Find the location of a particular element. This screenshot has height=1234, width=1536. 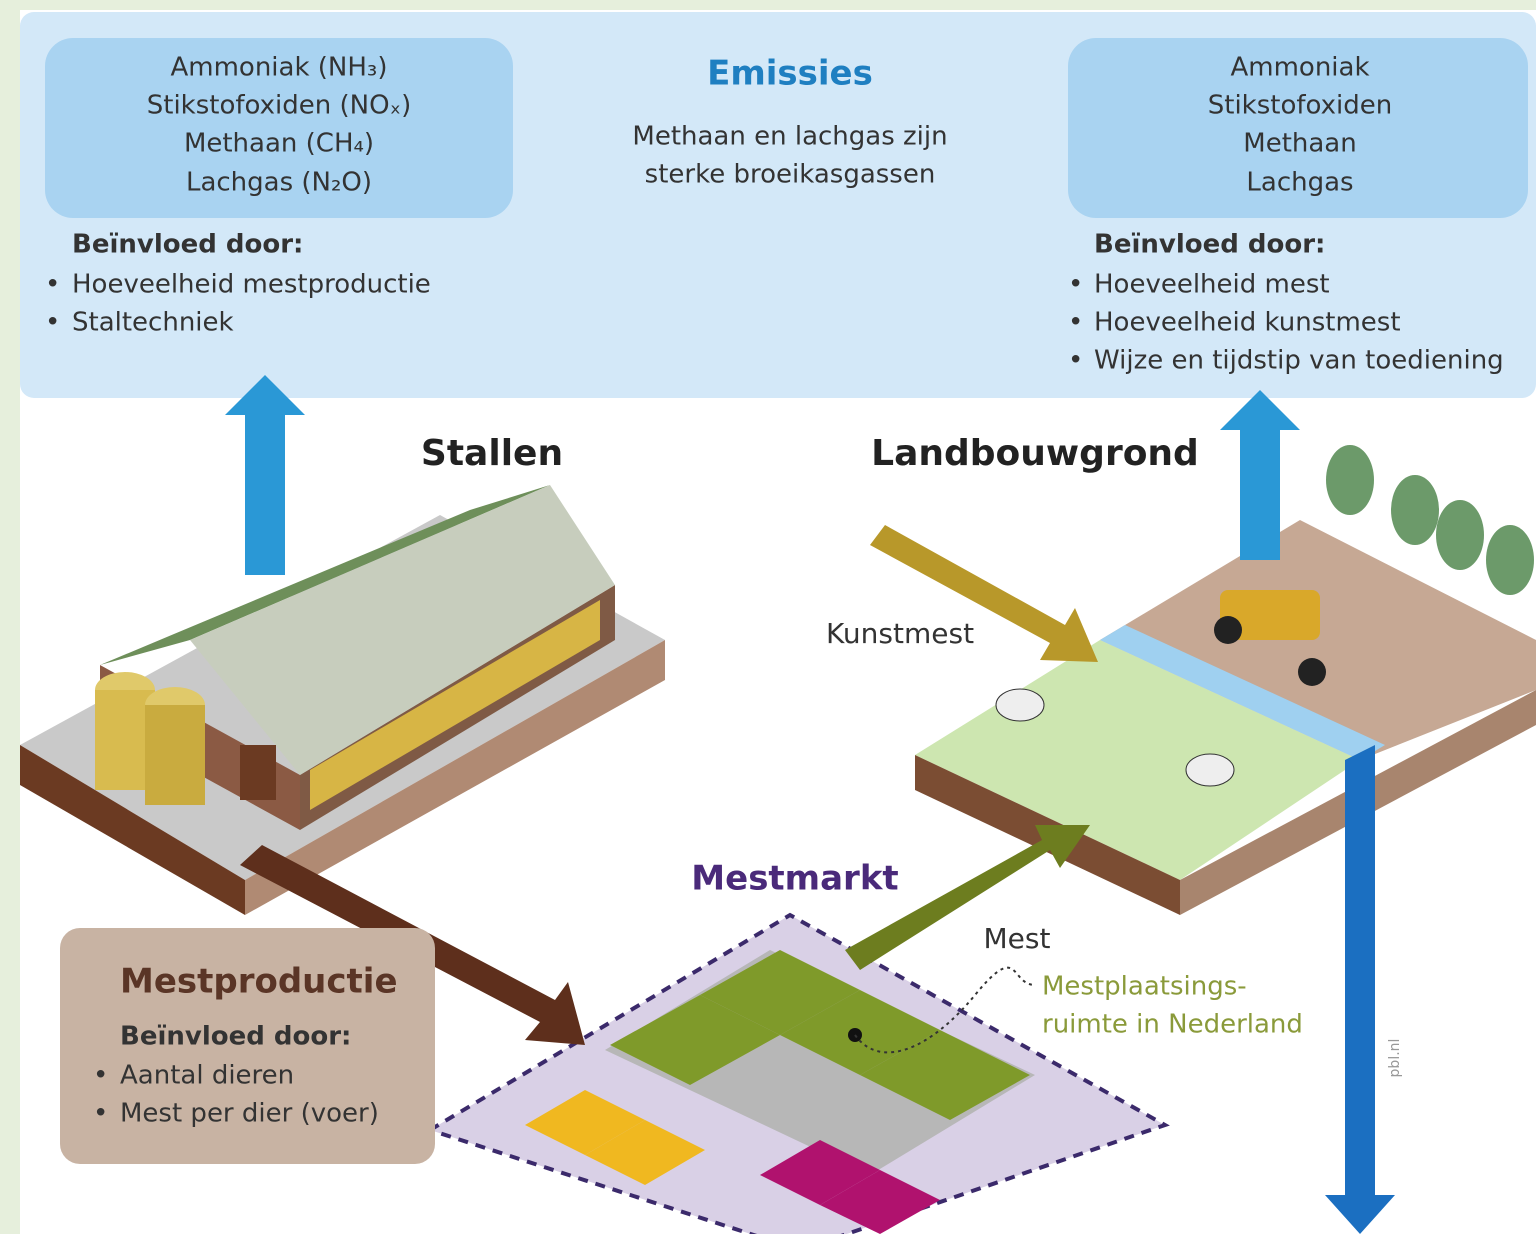

label: Mestplaatsings- is located at coordinates (1144, 987).